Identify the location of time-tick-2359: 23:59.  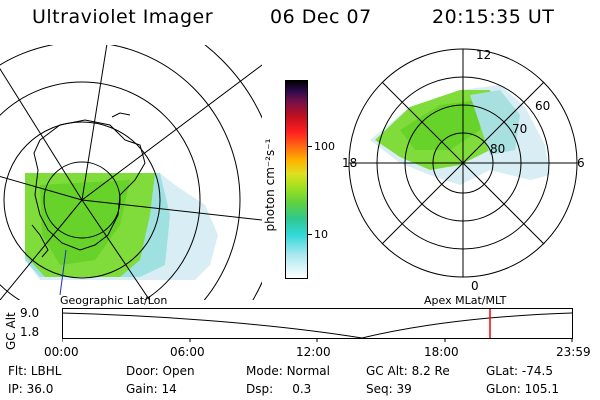
(573, 352).